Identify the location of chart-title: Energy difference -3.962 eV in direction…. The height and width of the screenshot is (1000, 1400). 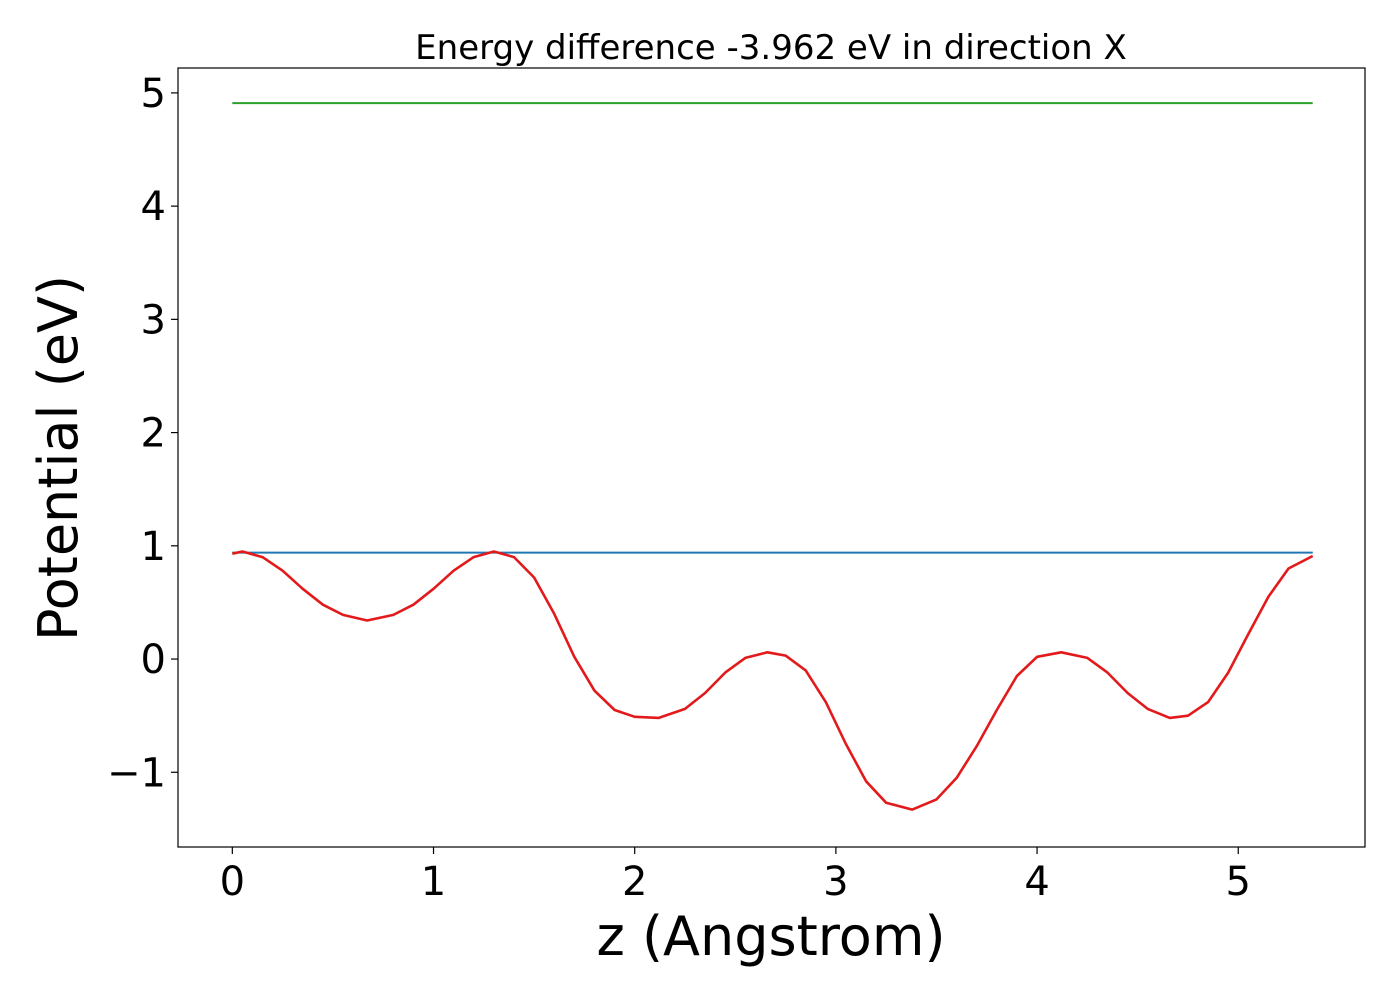
(771, 48).